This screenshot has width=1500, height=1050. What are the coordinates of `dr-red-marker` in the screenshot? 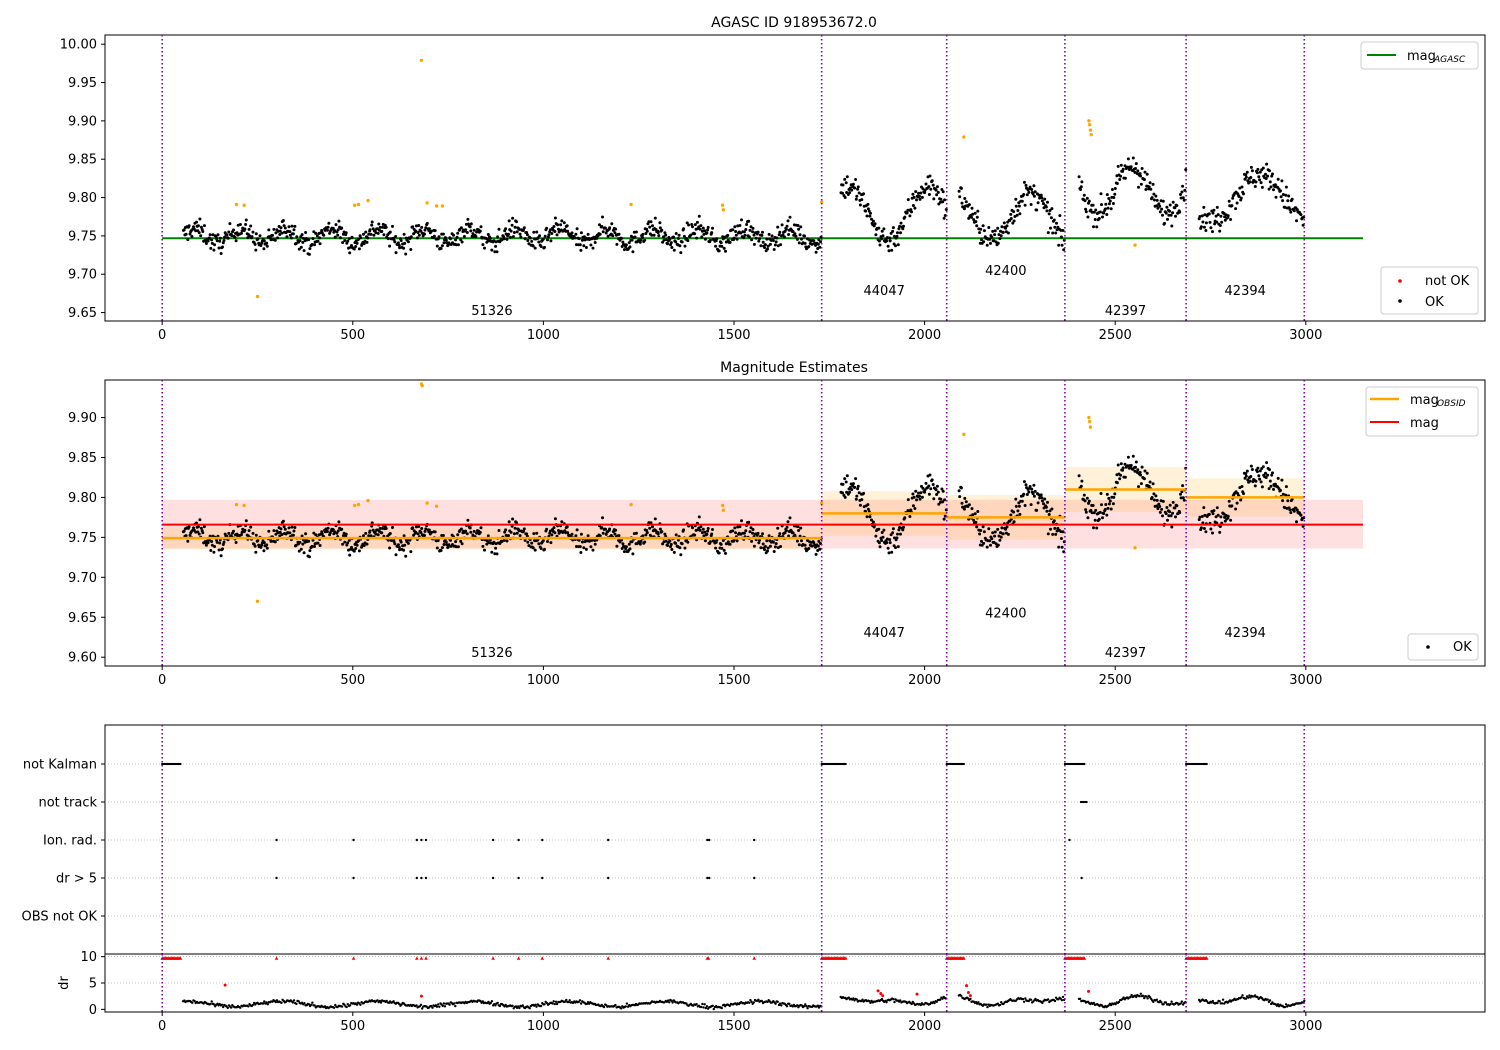 It's located at (518, 958).